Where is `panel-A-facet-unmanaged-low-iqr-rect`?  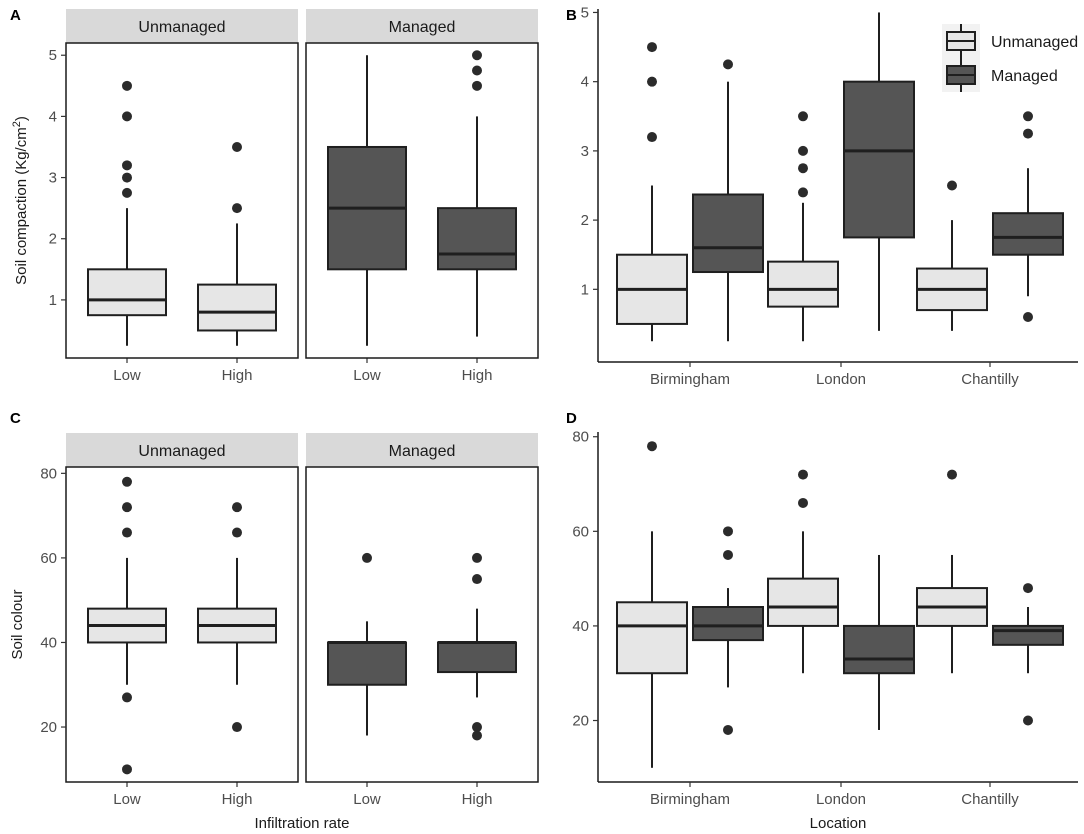
panel-A-facet-unmanaged-low-iqr-rect is located at coordinates (127, 292).